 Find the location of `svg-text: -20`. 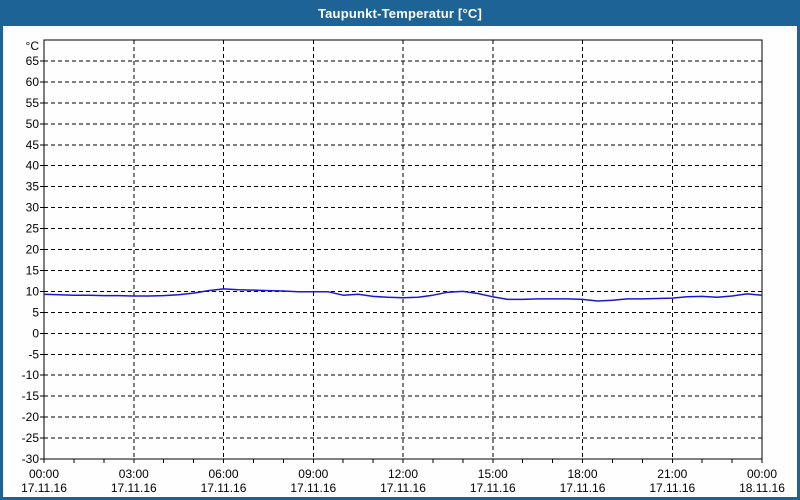

svg-text: -20 is located at coordinates (31, 417).